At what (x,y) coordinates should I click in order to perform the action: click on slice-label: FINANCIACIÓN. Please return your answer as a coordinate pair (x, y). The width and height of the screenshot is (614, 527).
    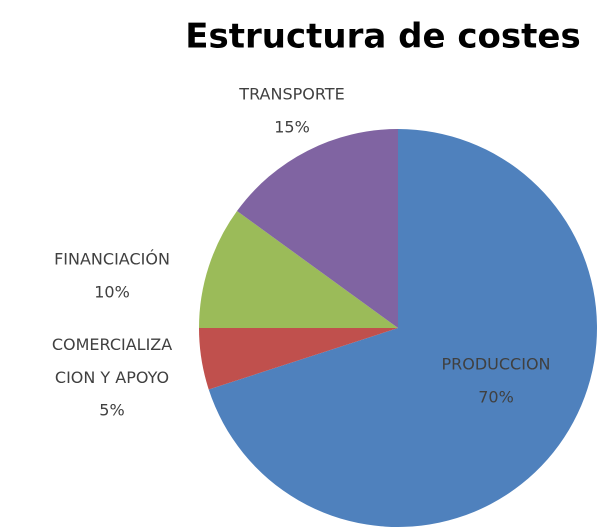
    Looking at the image, I should click on (112, 259).